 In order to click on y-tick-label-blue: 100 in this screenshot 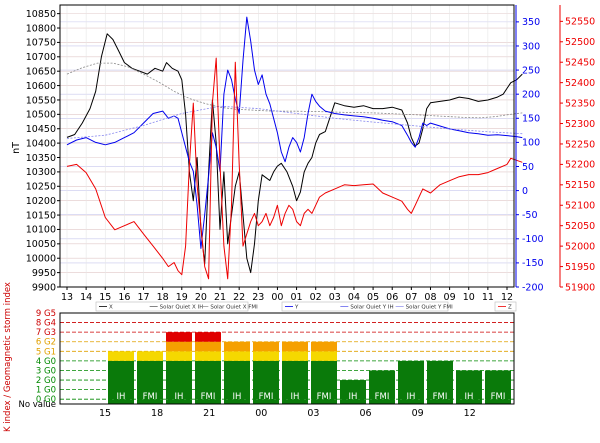, I will do `click(531, 143)`.